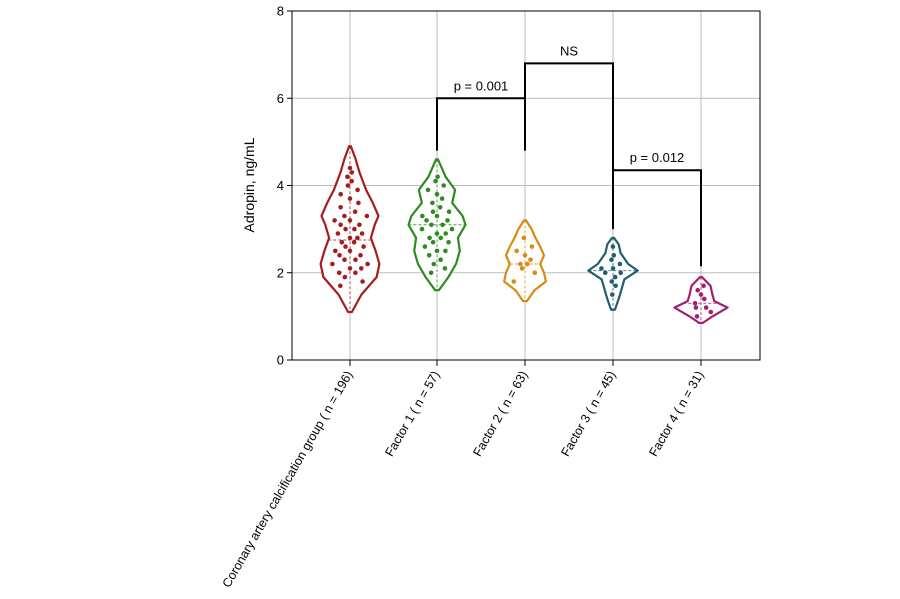 The height and width of the screenshot is (599, 900). I want to click on comparison-factor2-factor3: NS, so click(569, 107).